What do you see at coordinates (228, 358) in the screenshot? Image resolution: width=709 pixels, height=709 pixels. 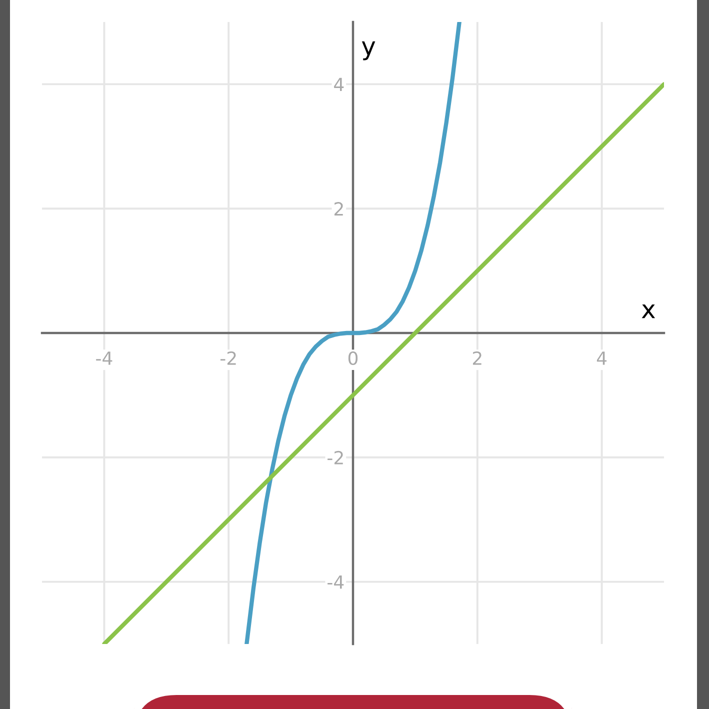 I see `x-tick-label: -2` at bounding box center [228, 358].